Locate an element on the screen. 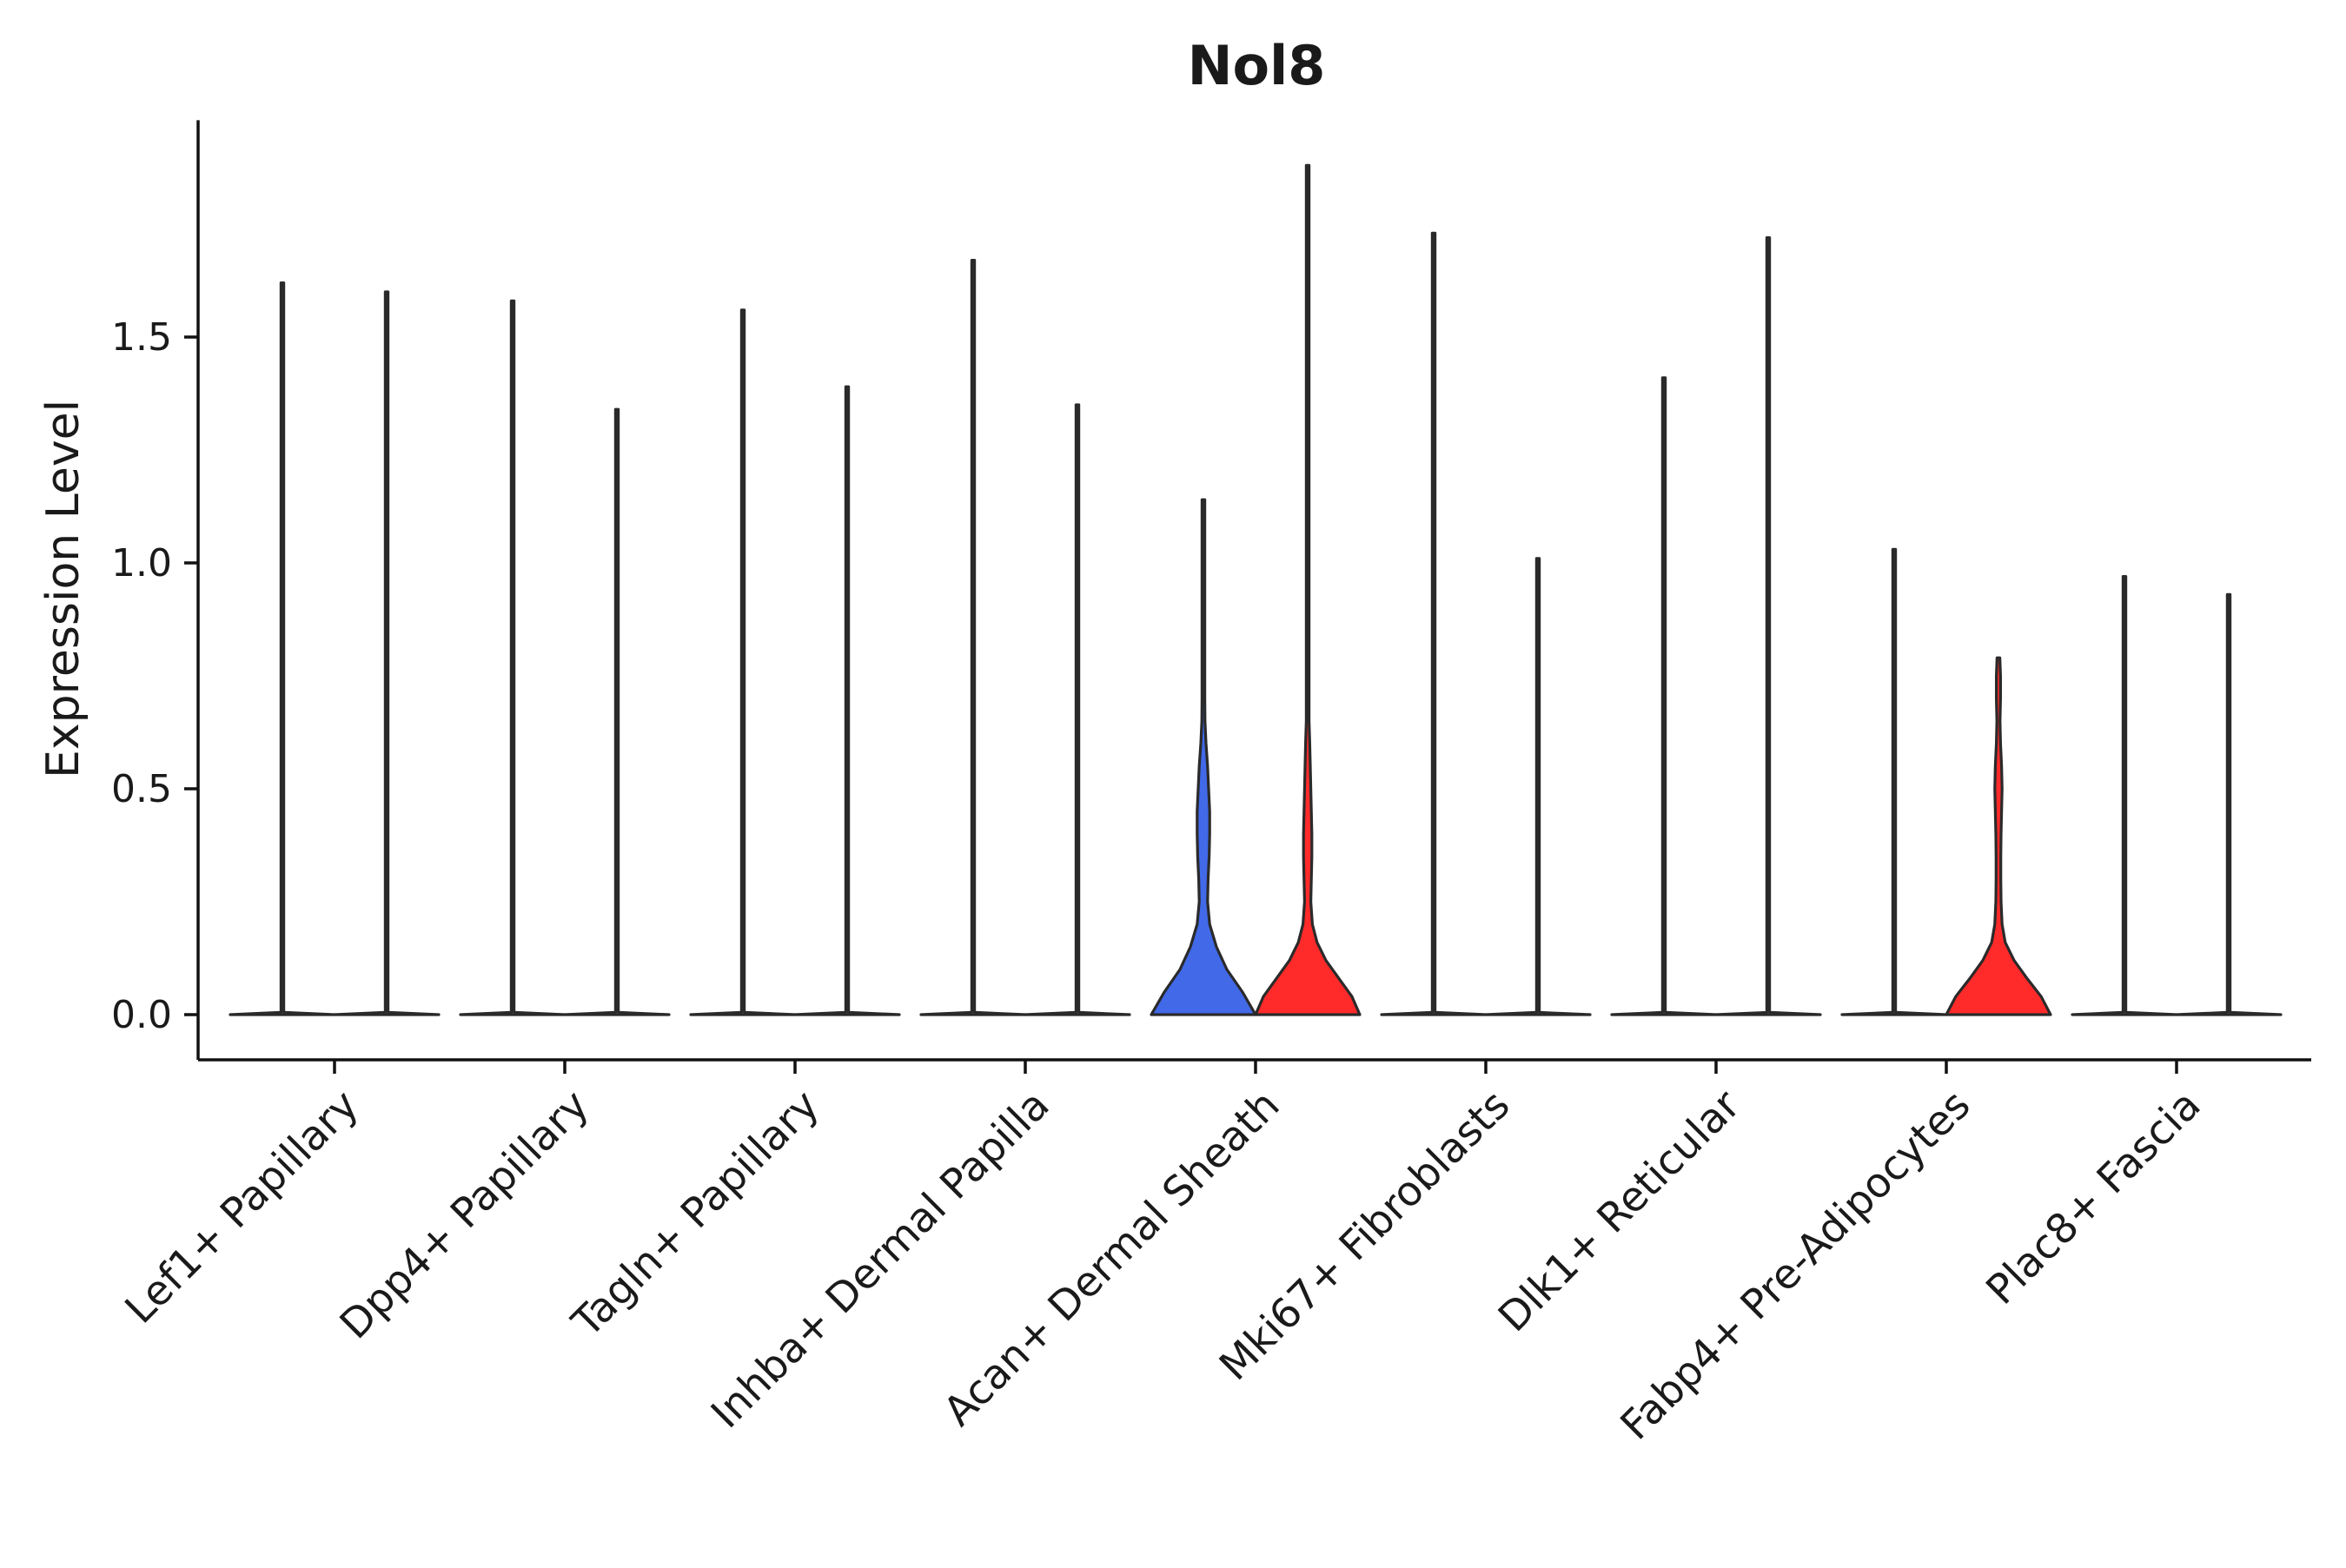 This screenshot has width=2346, height=1568. y-tick-label: 0.0 is located at coordinates (142, 1015).